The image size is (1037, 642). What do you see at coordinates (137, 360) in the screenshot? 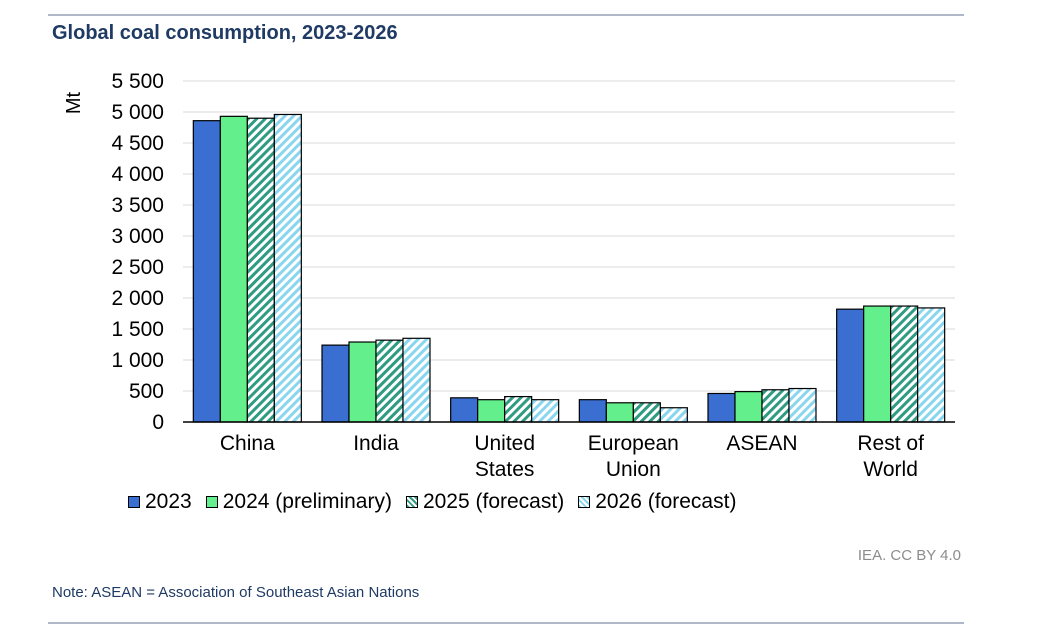
I see `y-tick-label: 1 000` at bounding box center [137, 360].